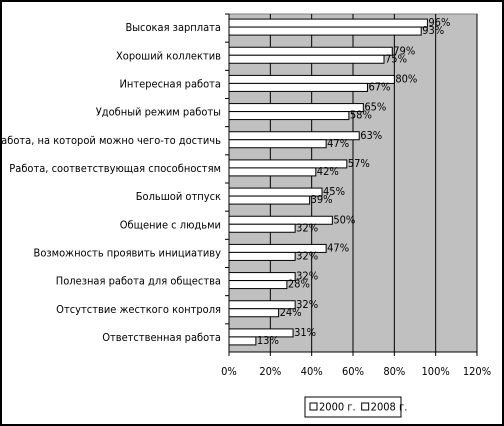  Describe the element at coordinates (138, 309) in the screenshot. I see `category-label: Отсутствие жесткого контроля` at that location.